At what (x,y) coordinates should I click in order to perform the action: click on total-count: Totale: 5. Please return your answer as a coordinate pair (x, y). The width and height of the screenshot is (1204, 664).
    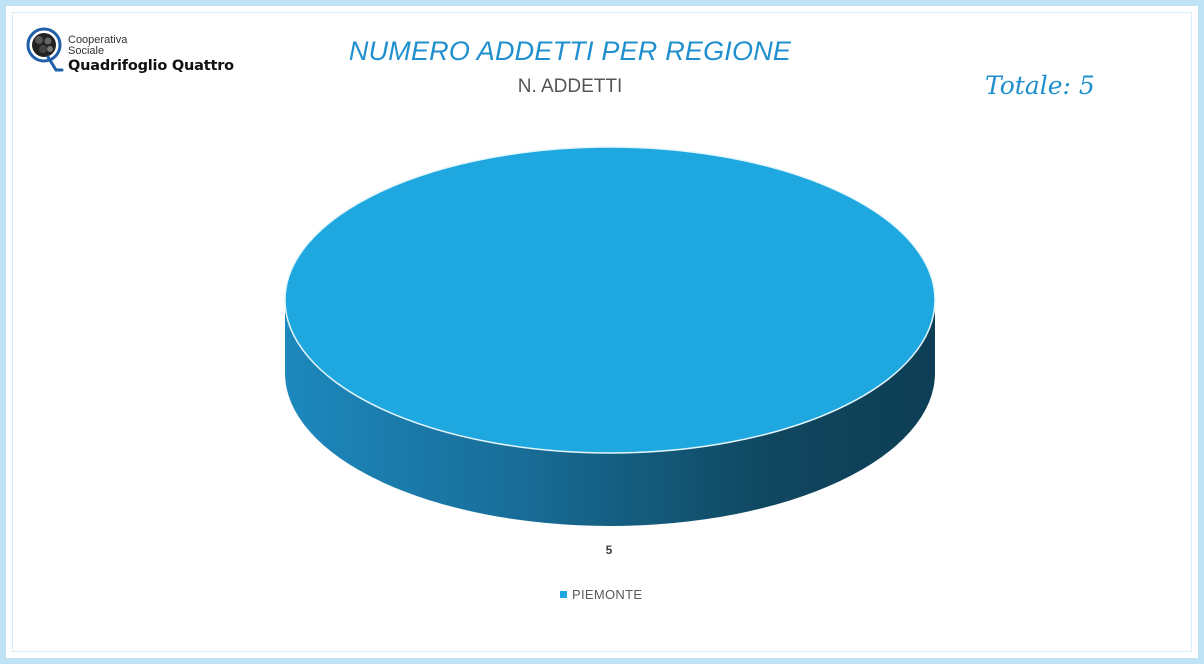
    Looking at the image, I should click on (1040, 85).